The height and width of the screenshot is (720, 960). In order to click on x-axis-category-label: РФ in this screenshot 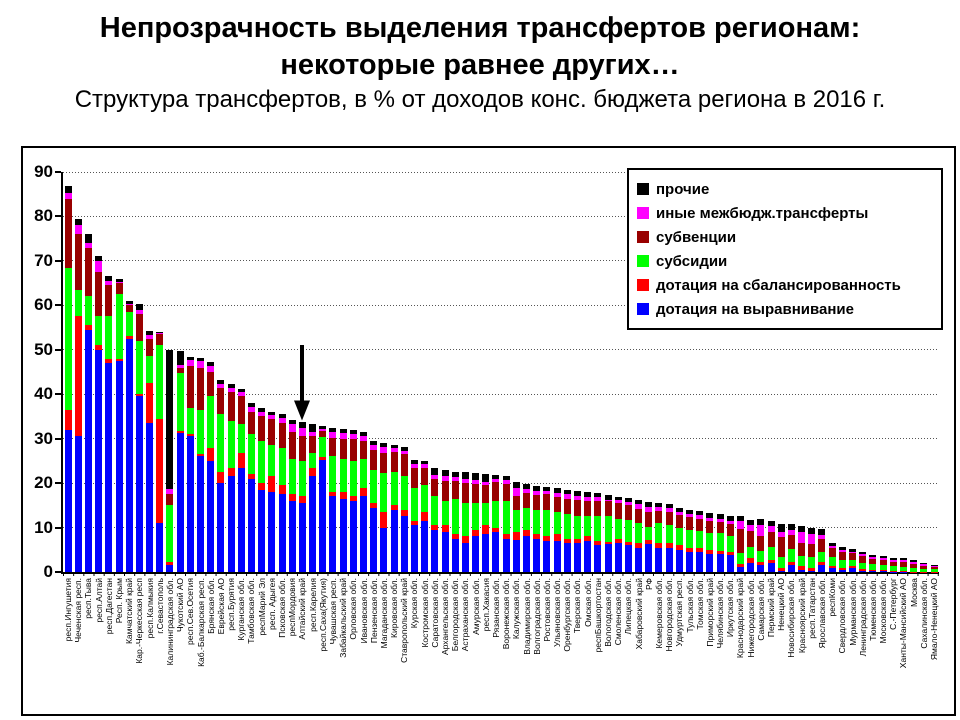, I will do `click(648, 584)`.